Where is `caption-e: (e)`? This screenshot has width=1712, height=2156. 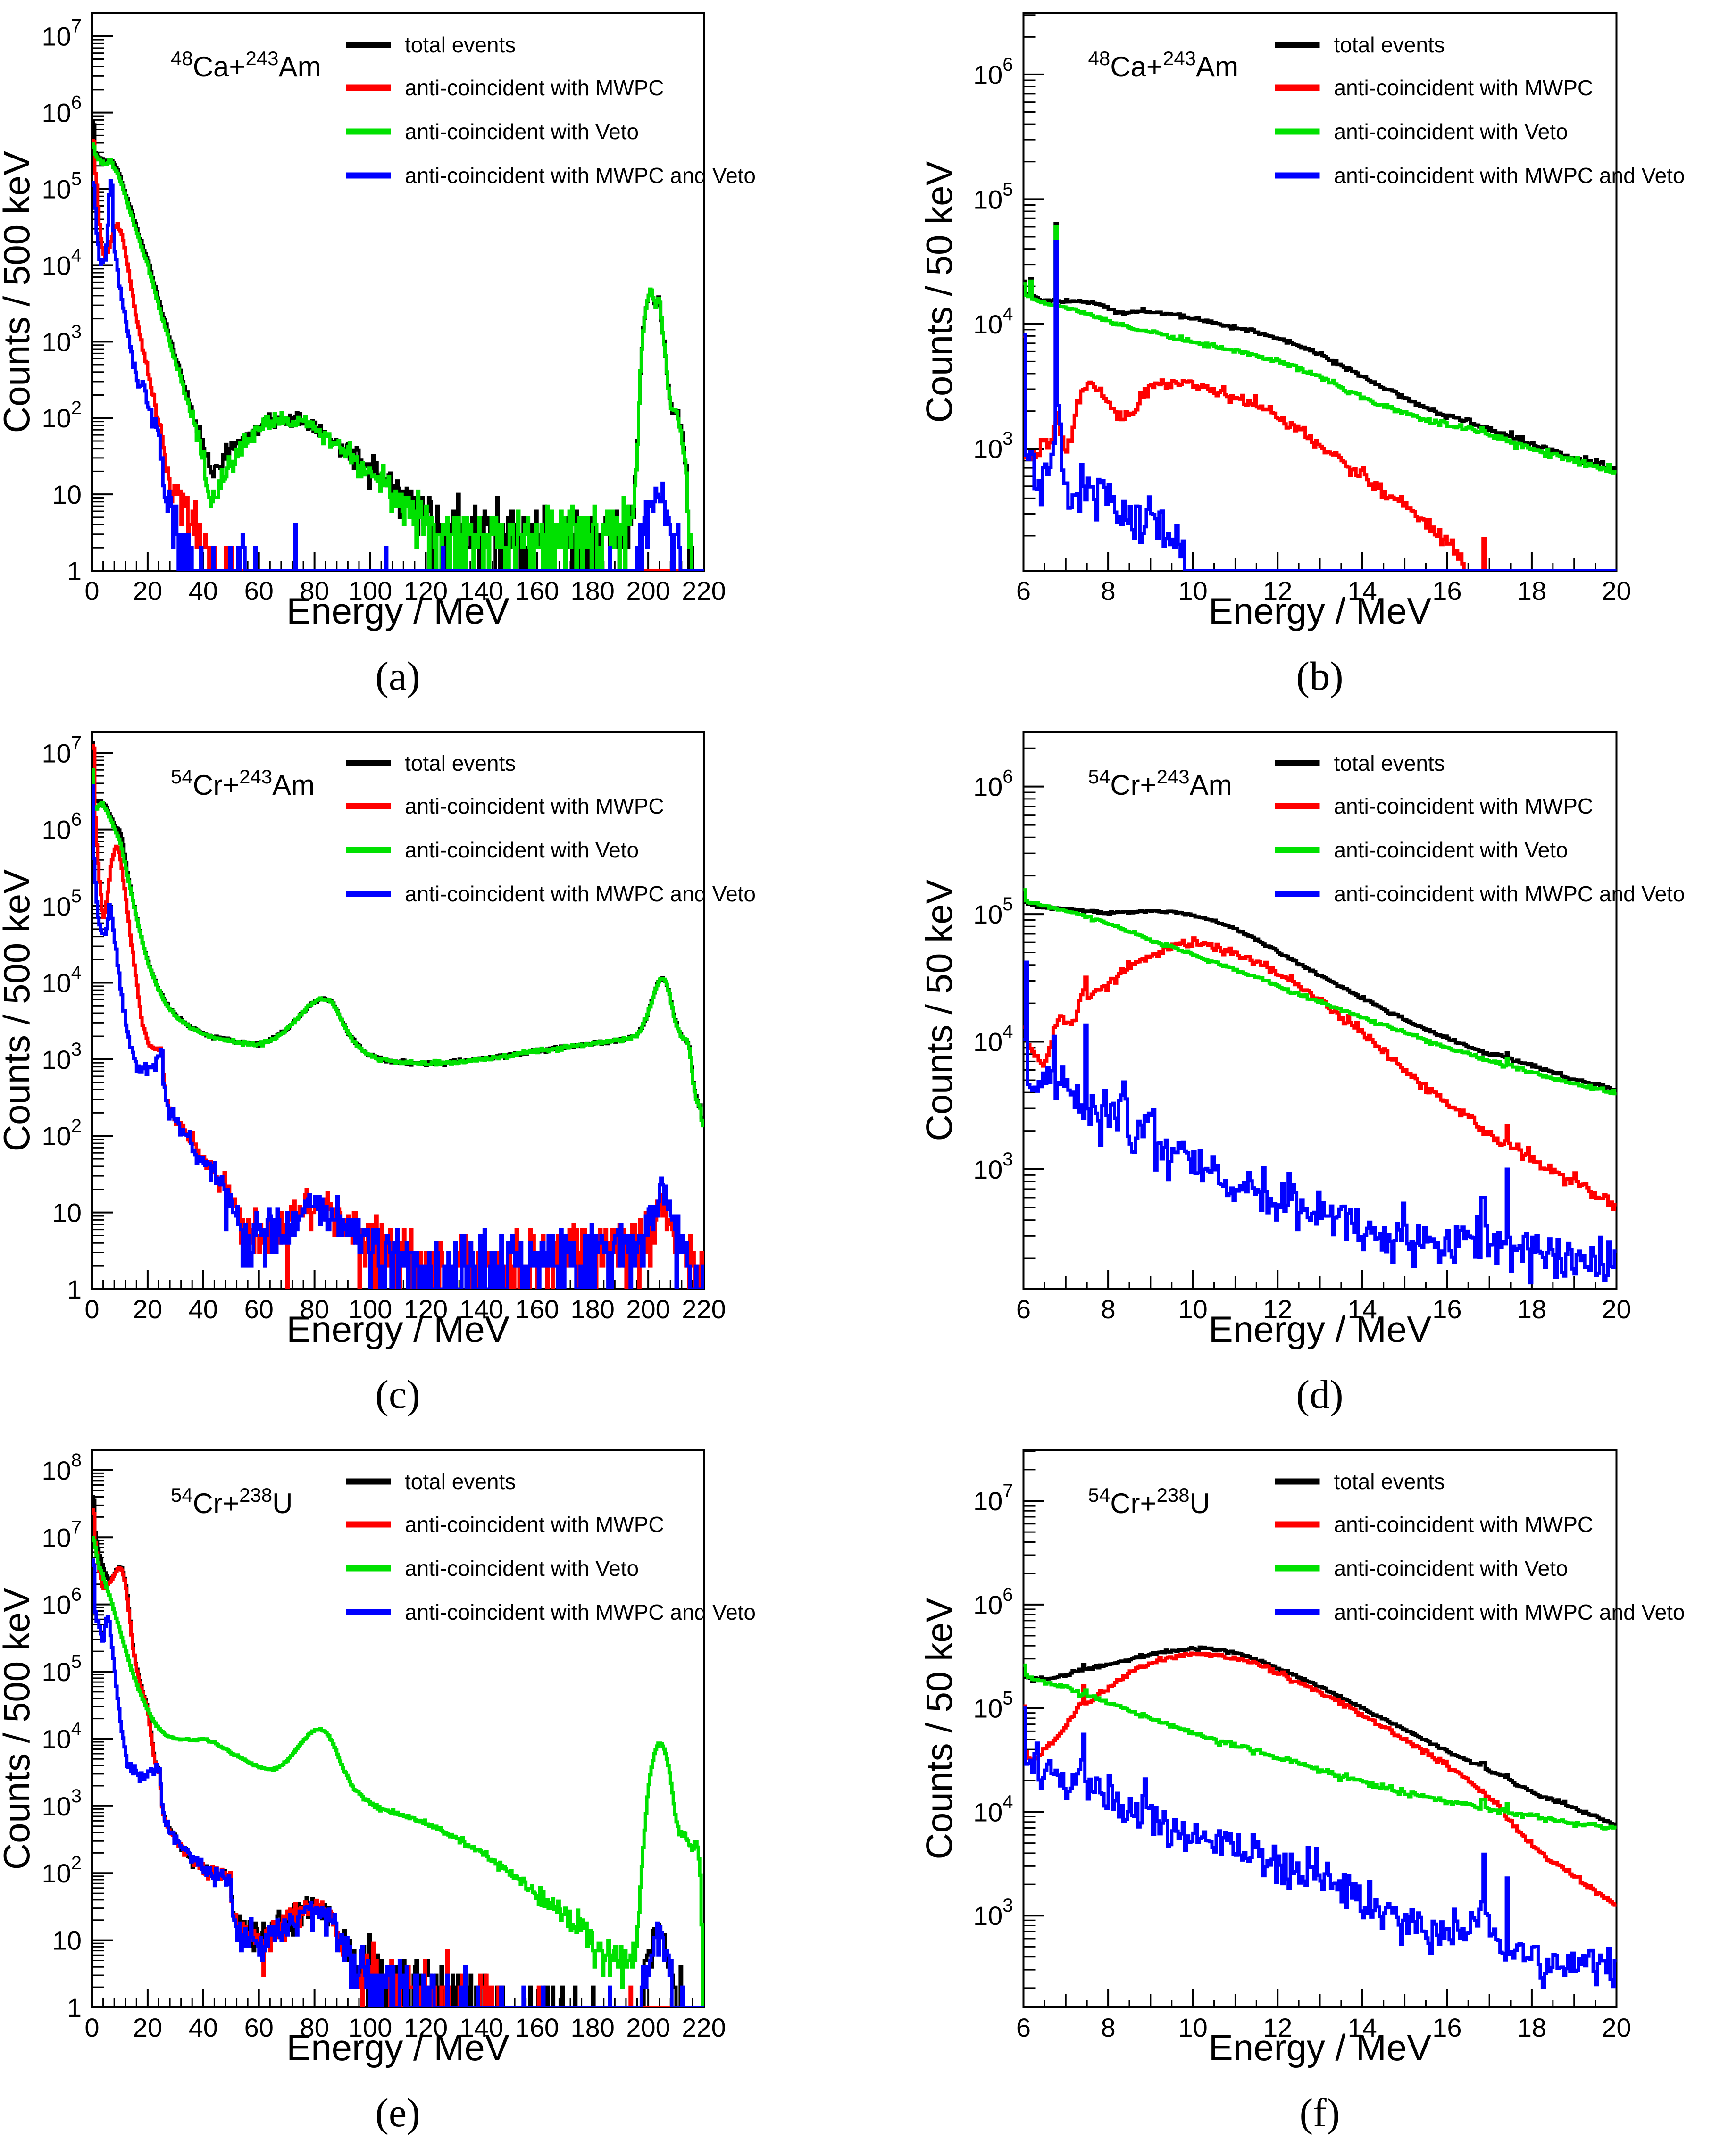 caption-e: (e) is located at coordinates (397, 2112).